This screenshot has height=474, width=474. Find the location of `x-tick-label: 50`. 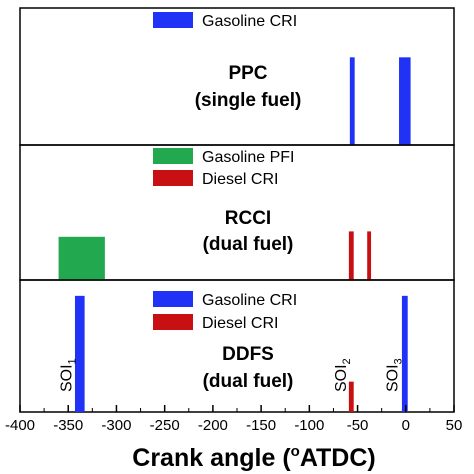

x-tick-label: 50 is located at coordinates (454, 425).